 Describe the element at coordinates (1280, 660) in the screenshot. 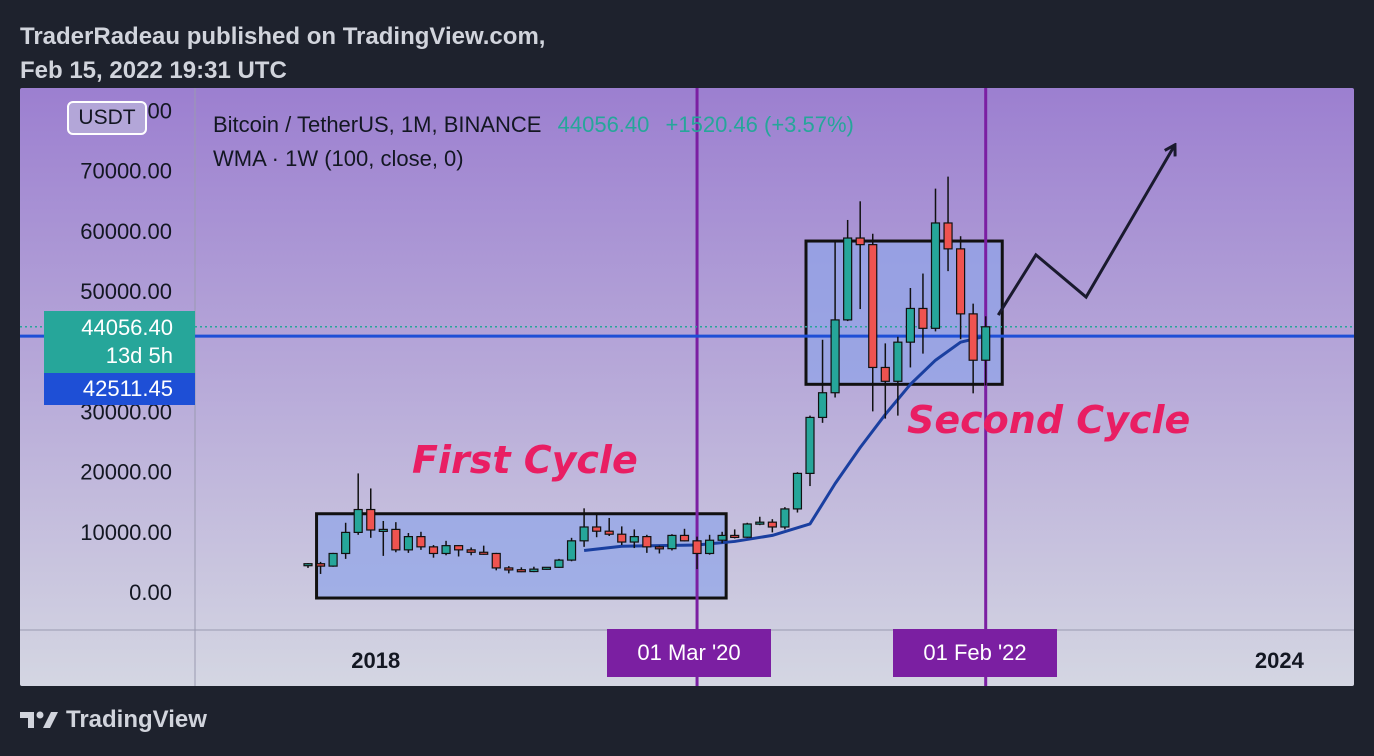

I see `x-tick-label: 2024` at that location.